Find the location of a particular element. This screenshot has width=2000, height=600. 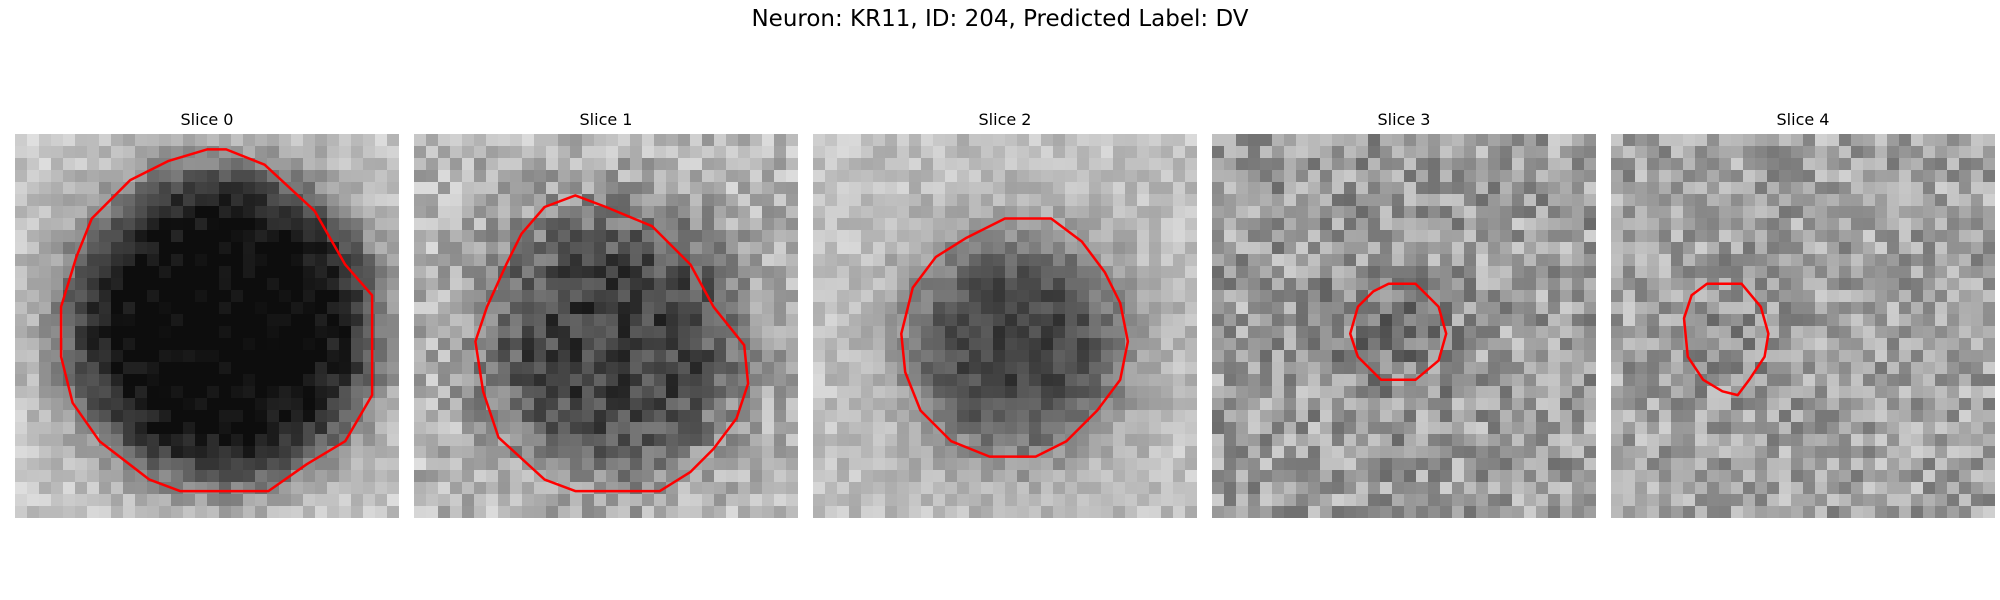

slice-title: Slice 4 is located at coordinates (1803, 119).